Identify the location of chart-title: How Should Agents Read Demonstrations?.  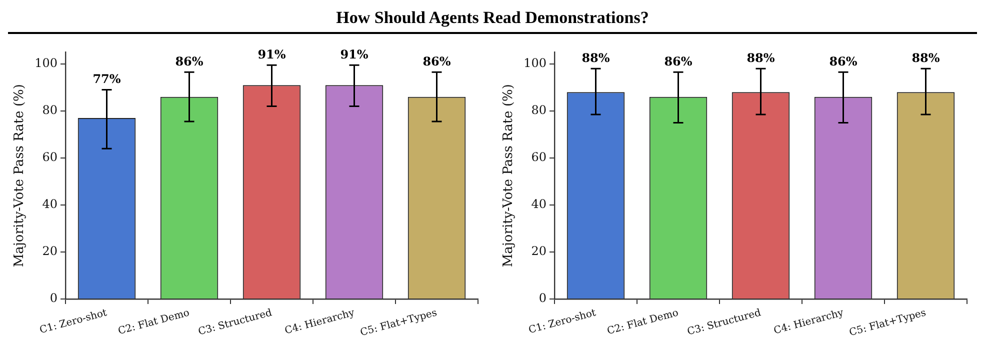
(492, 21).